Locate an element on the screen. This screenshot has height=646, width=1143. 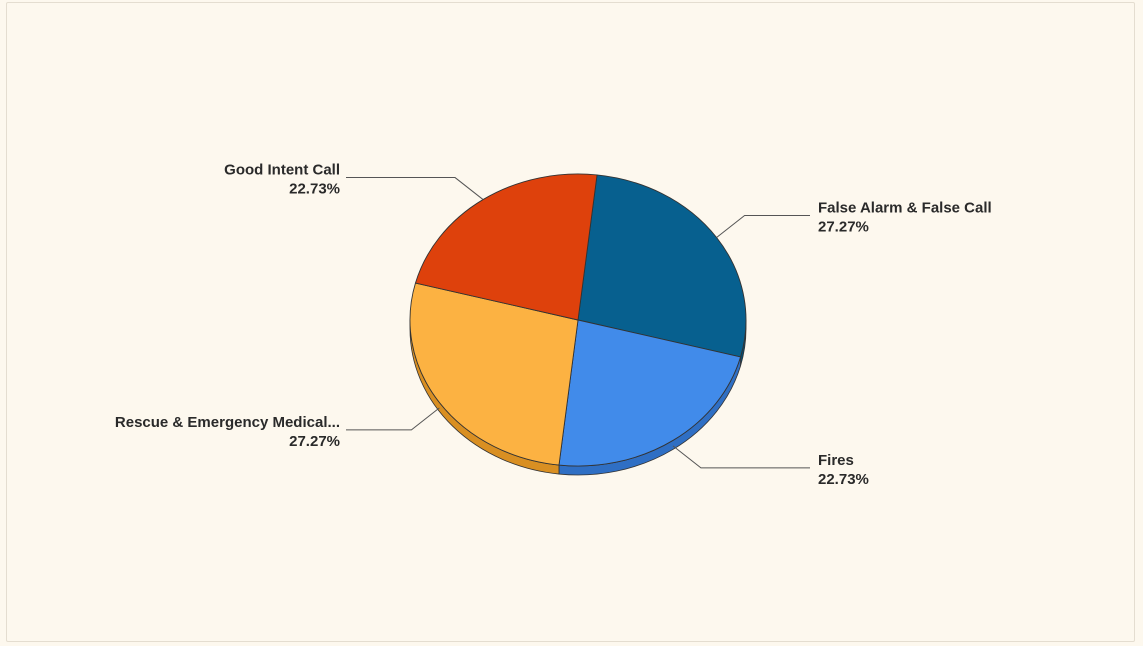
pie-slices is located at coordinates (578, 320).